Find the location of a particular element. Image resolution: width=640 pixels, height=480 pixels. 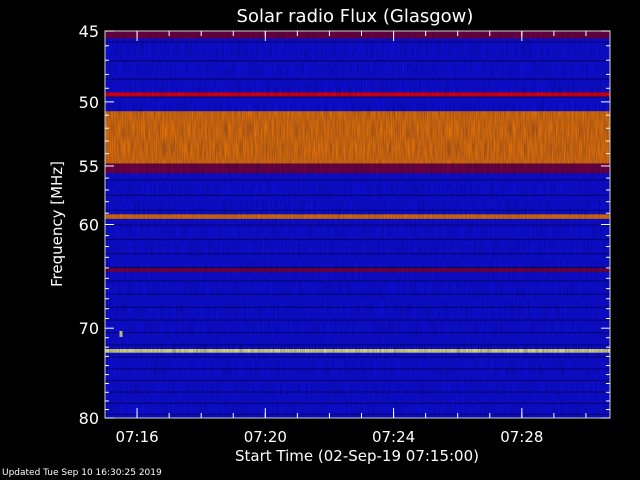

y-tick-label: 45 is located at coordinates (89, 31).